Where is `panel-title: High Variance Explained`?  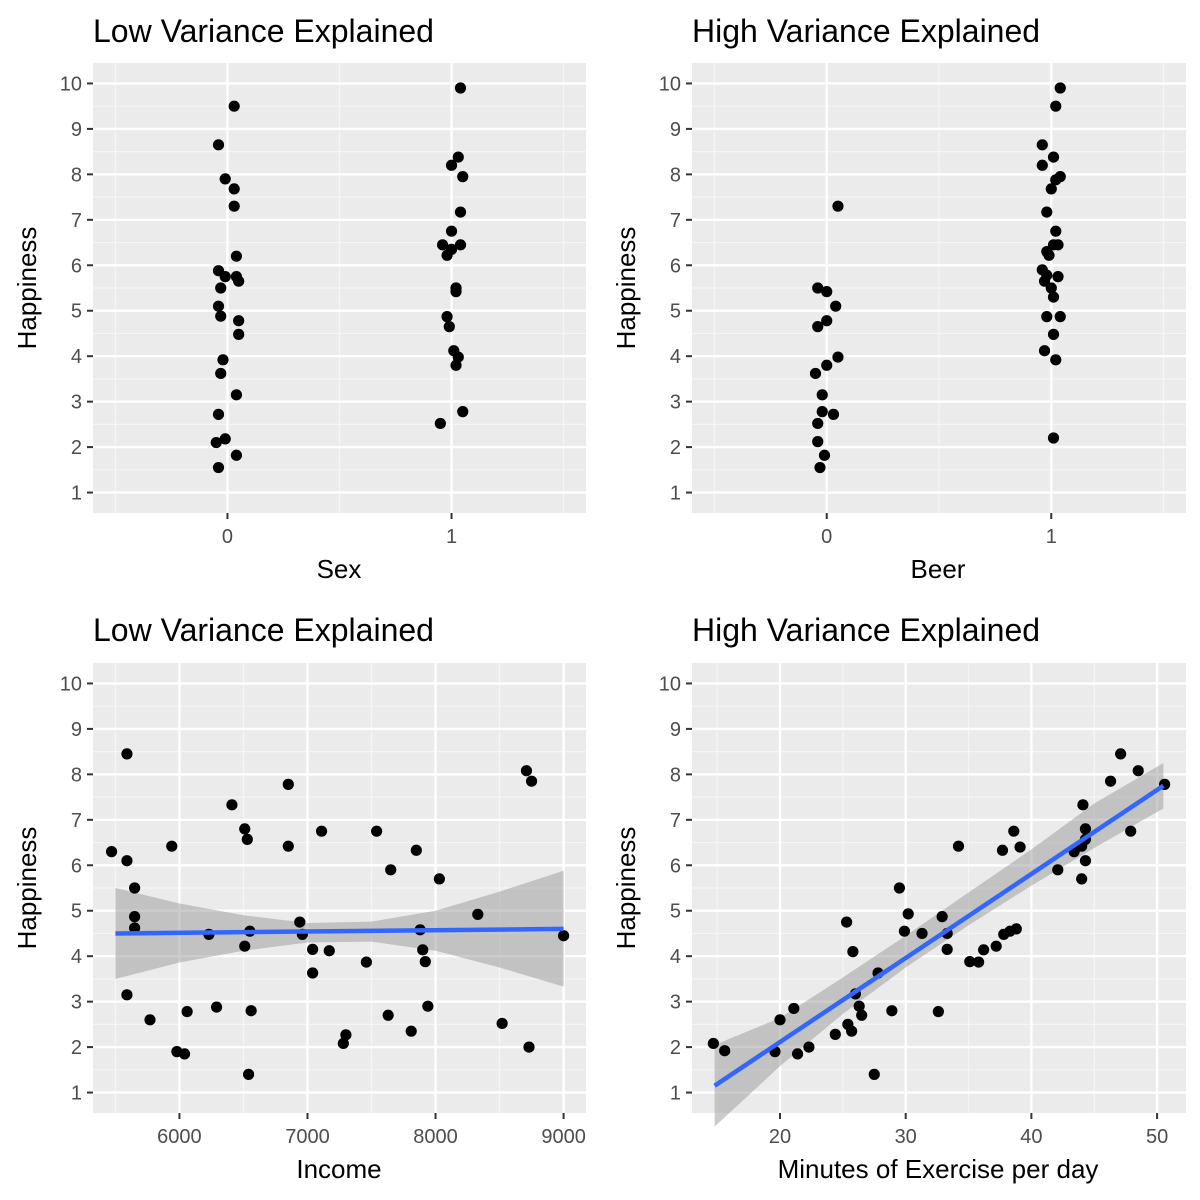 panel-title: High Variance Explained is located at coordinates (866, 31).